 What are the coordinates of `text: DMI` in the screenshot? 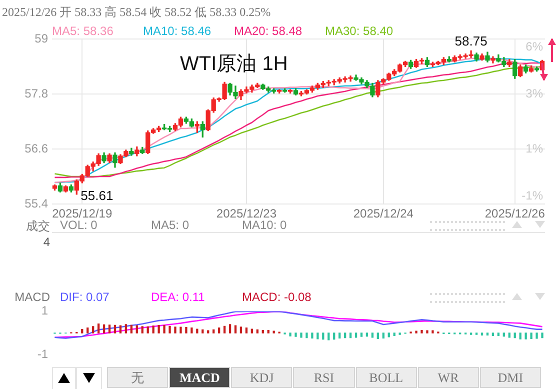 It's located at (510, 377).